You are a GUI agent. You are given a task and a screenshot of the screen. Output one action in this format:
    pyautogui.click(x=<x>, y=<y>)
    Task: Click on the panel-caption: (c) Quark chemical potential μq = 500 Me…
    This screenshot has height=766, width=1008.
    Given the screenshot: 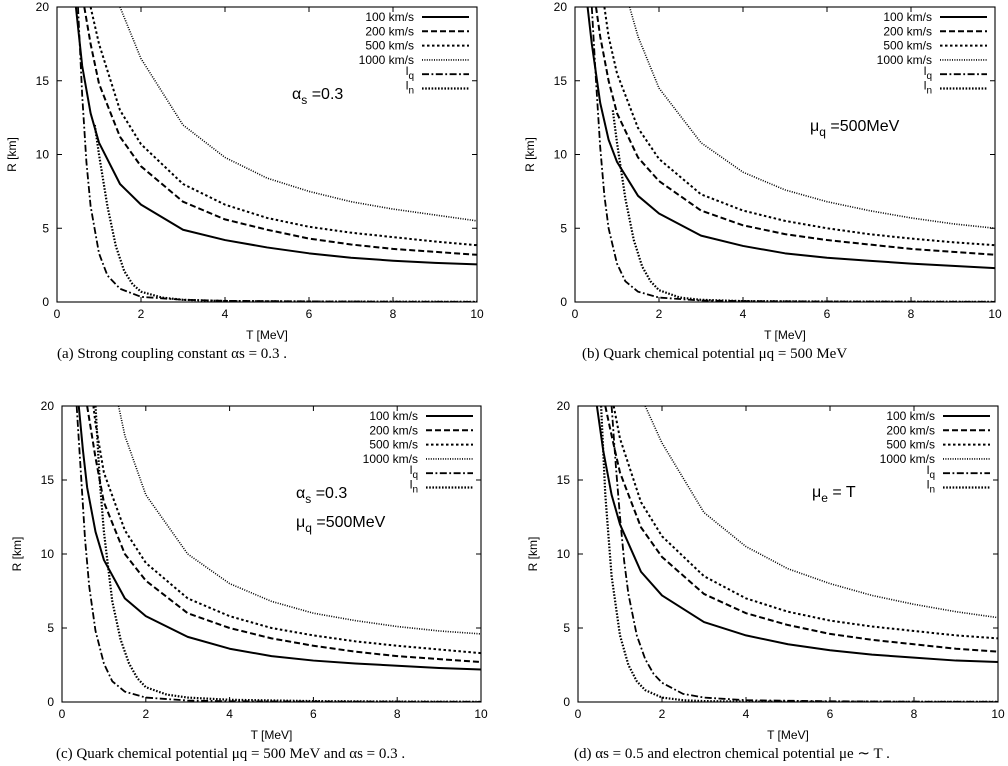 What is the action you would take?
    pyautogui.click(x=230, y=754)
    